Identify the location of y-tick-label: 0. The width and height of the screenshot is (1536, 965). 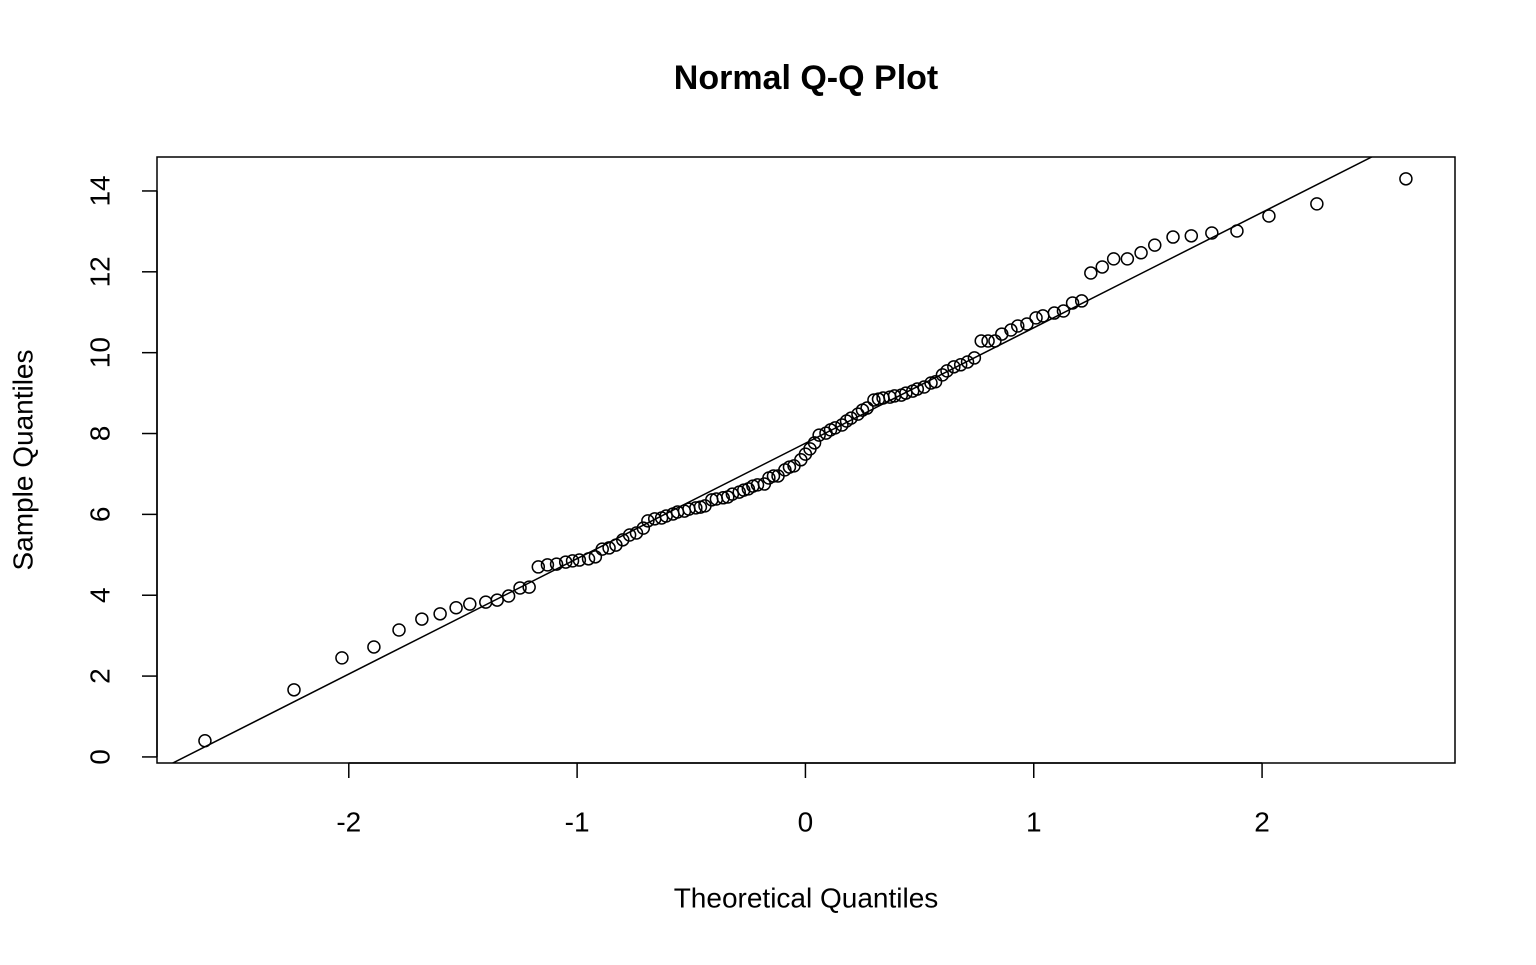
(99, 757).